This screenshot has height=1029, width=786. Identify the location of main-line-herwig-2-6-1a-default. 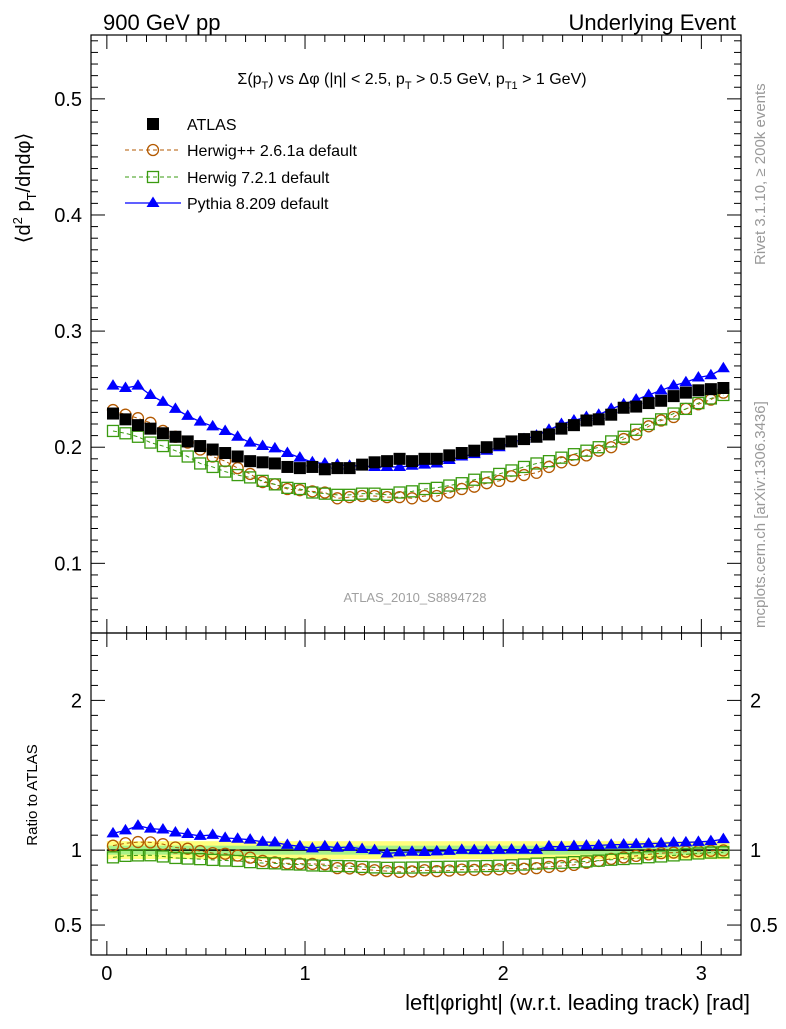
(418, 445).